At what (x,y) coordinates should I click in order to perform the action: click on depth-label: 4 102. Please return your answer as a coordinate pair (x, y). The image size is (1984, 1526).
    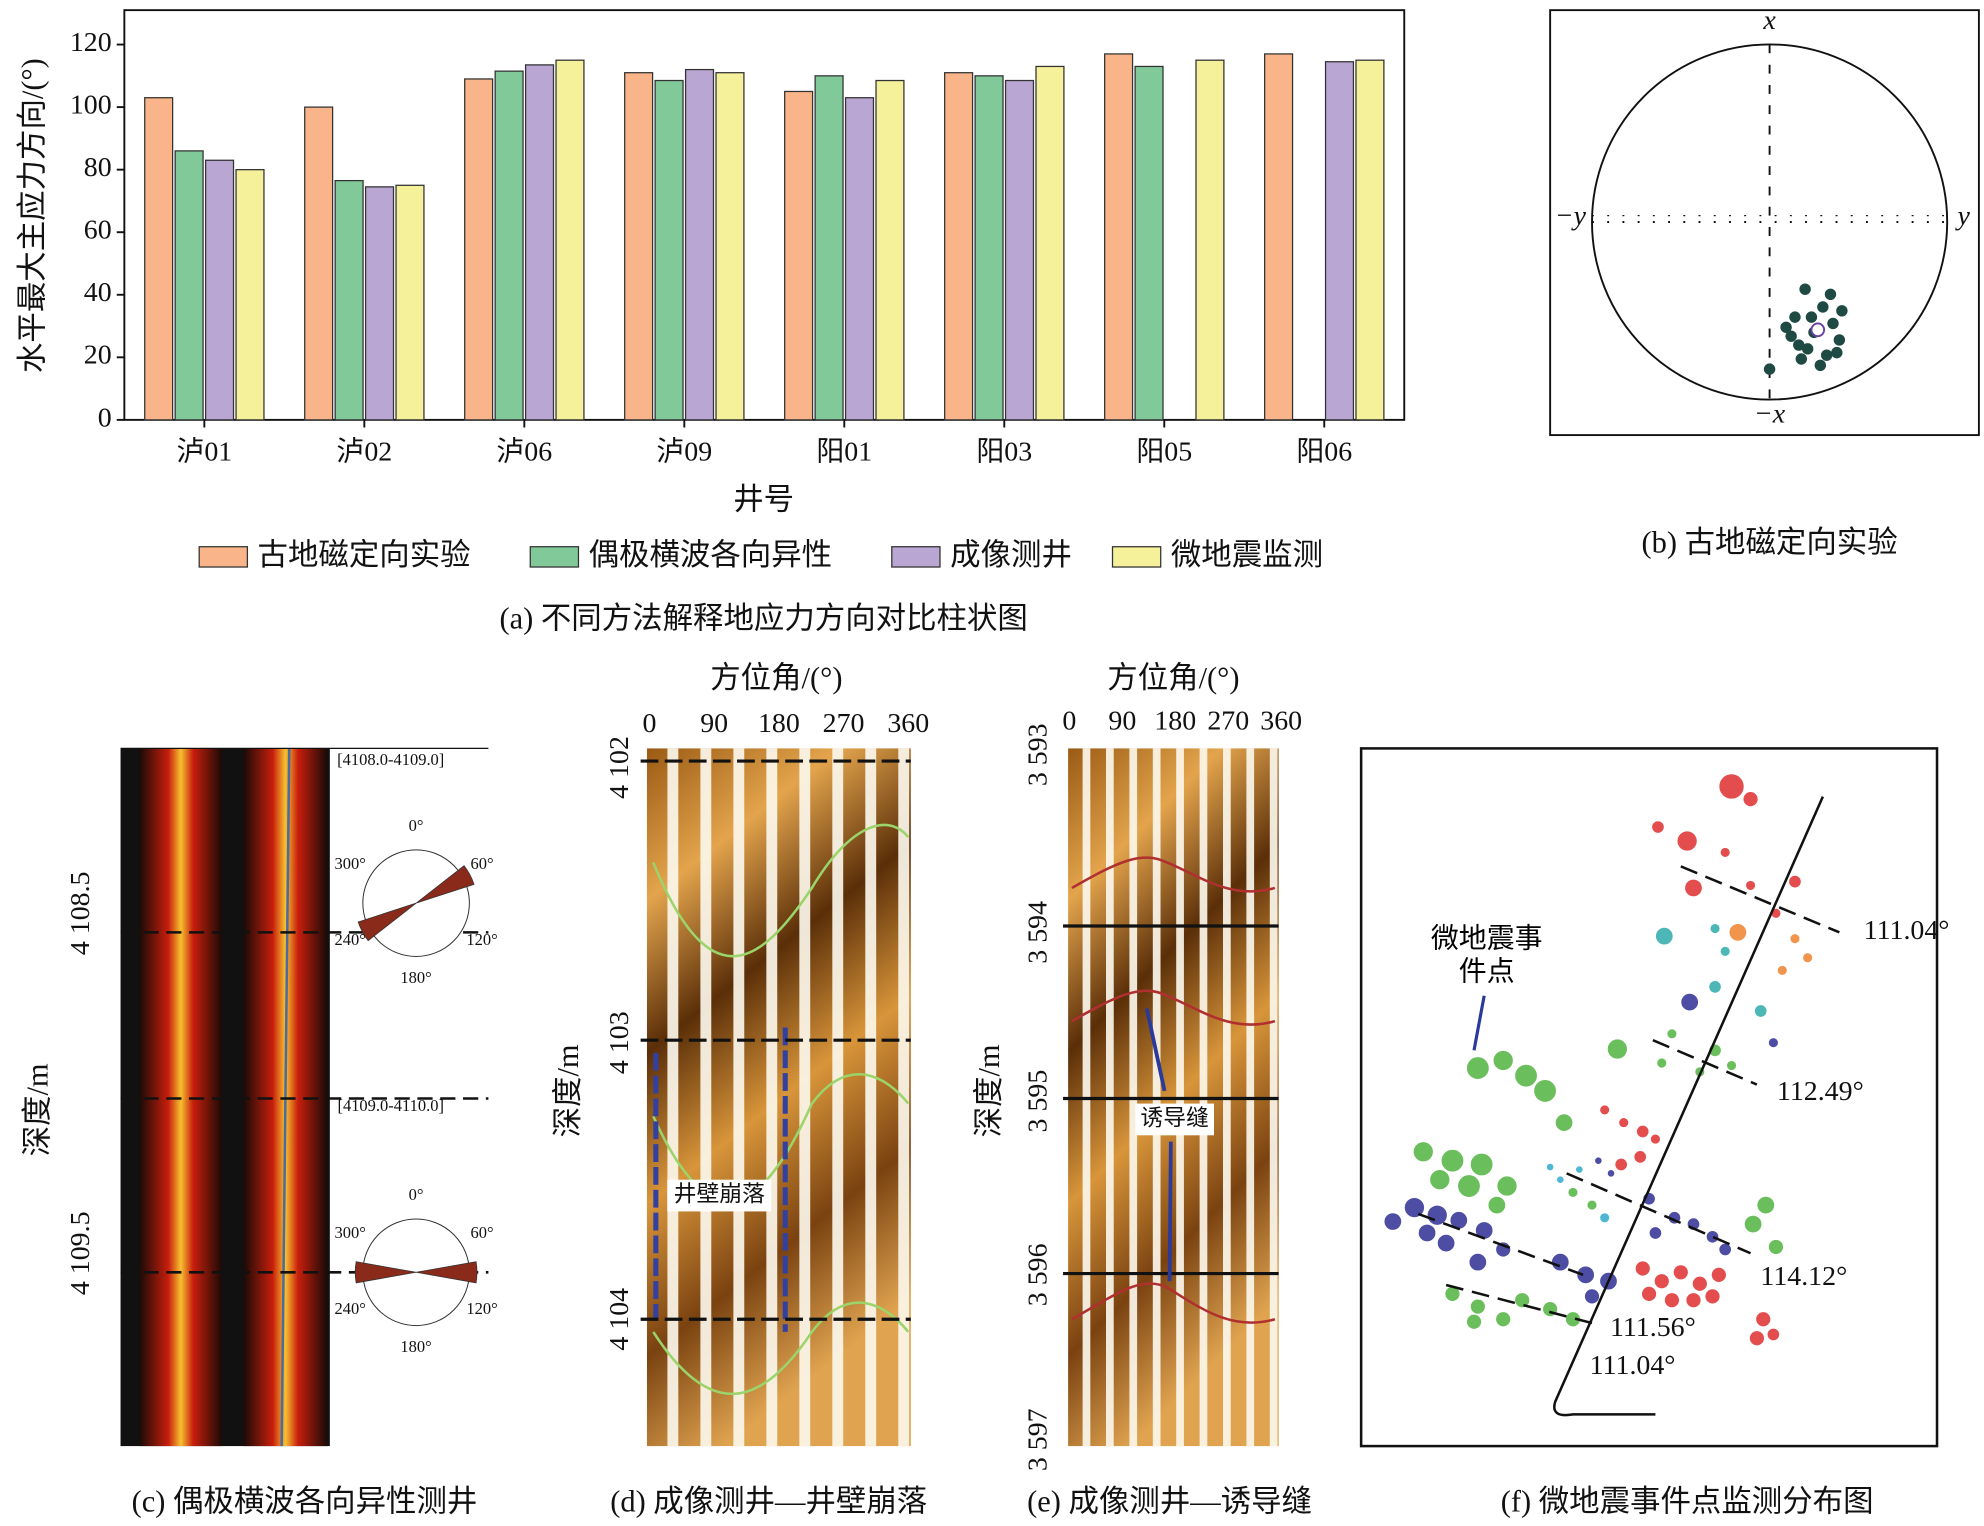
    Looking at the image, I should click on (619, 767).